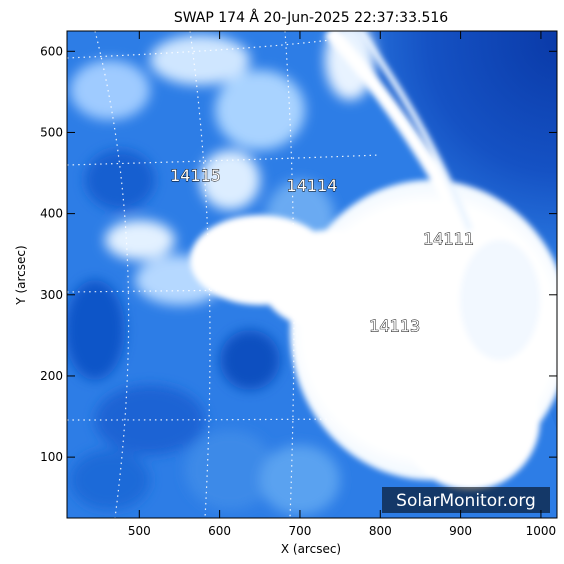 Image resolution: width=564 pixels, height=564 pixels. Describe the element at coordinates (311, 549) in the screenshot. I see `x-axis-title: X (arcsec)` at that location.